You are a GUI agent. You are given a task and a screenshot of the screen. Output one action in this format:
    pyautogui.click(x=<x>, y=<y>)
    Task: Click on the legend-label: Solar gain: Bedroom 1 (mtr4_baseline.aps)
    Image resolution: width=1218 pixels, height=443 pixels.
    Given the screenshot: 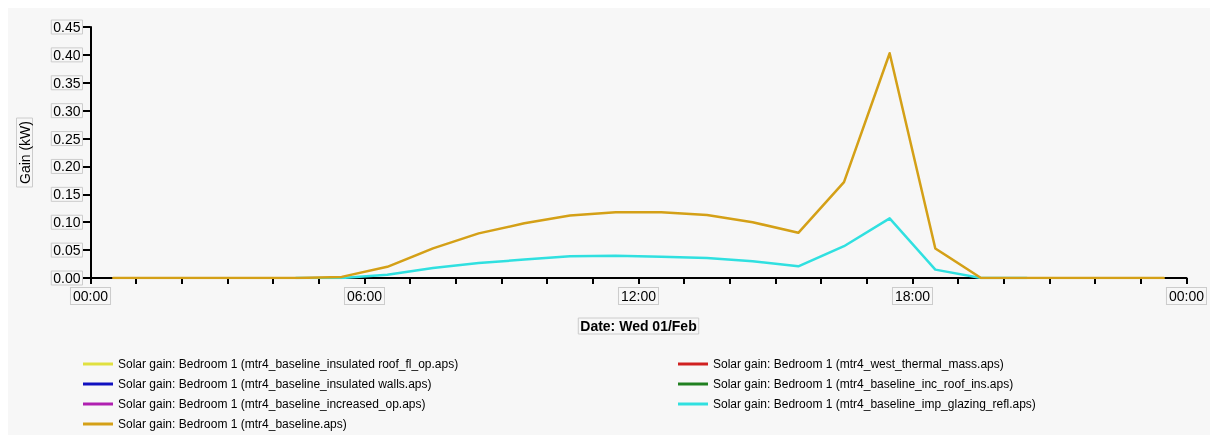 What is the action you would take?
    pyautogui.click(x=232, y=424)
    